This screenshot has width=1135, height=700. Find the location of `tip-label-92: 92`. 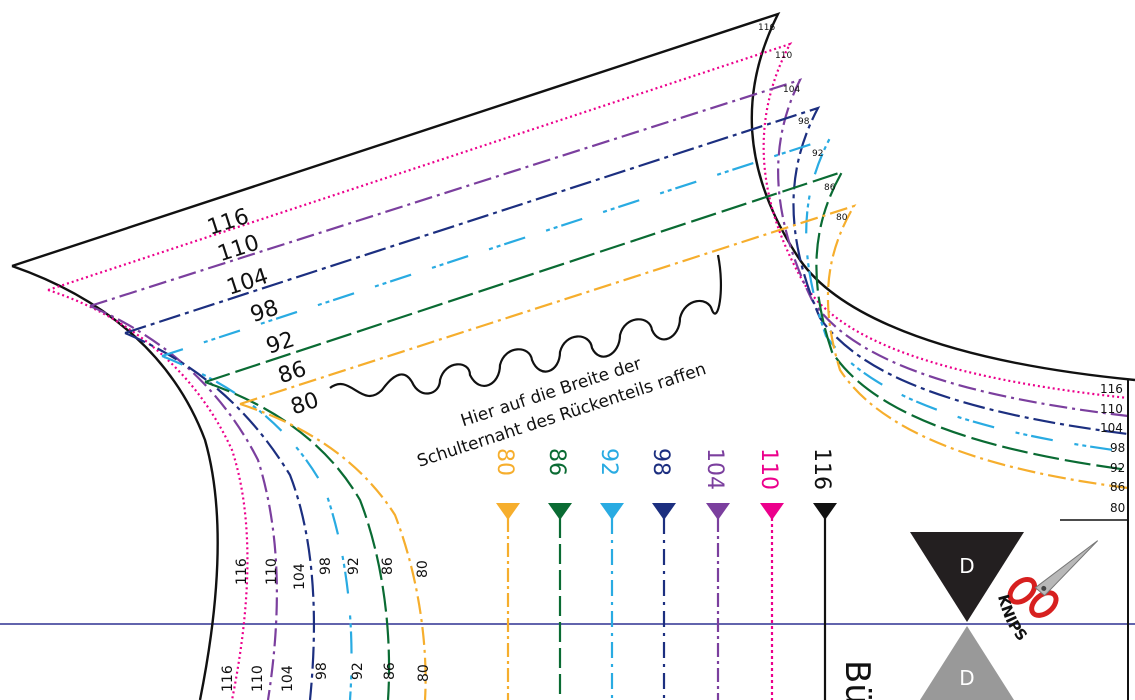

tip-label-92: 92 is located at coordinates (817, 154).